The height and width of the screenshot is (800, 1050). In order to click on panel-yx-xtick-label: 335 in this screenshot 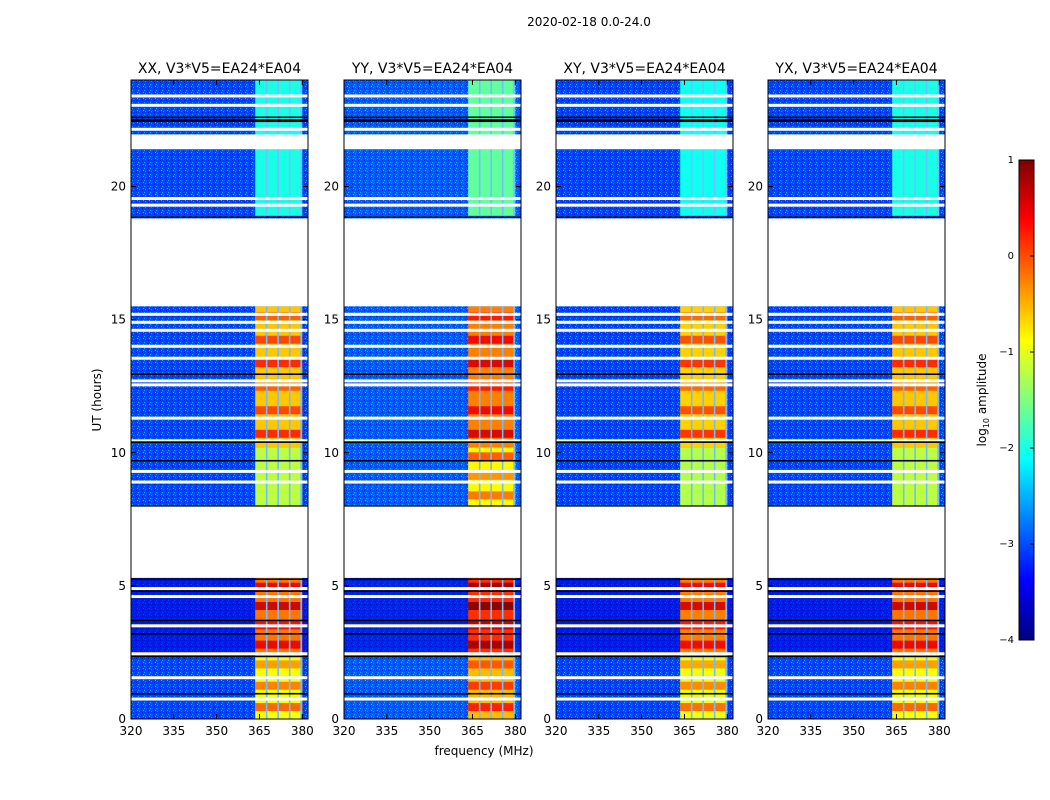, I will do `click(810, 731)`.